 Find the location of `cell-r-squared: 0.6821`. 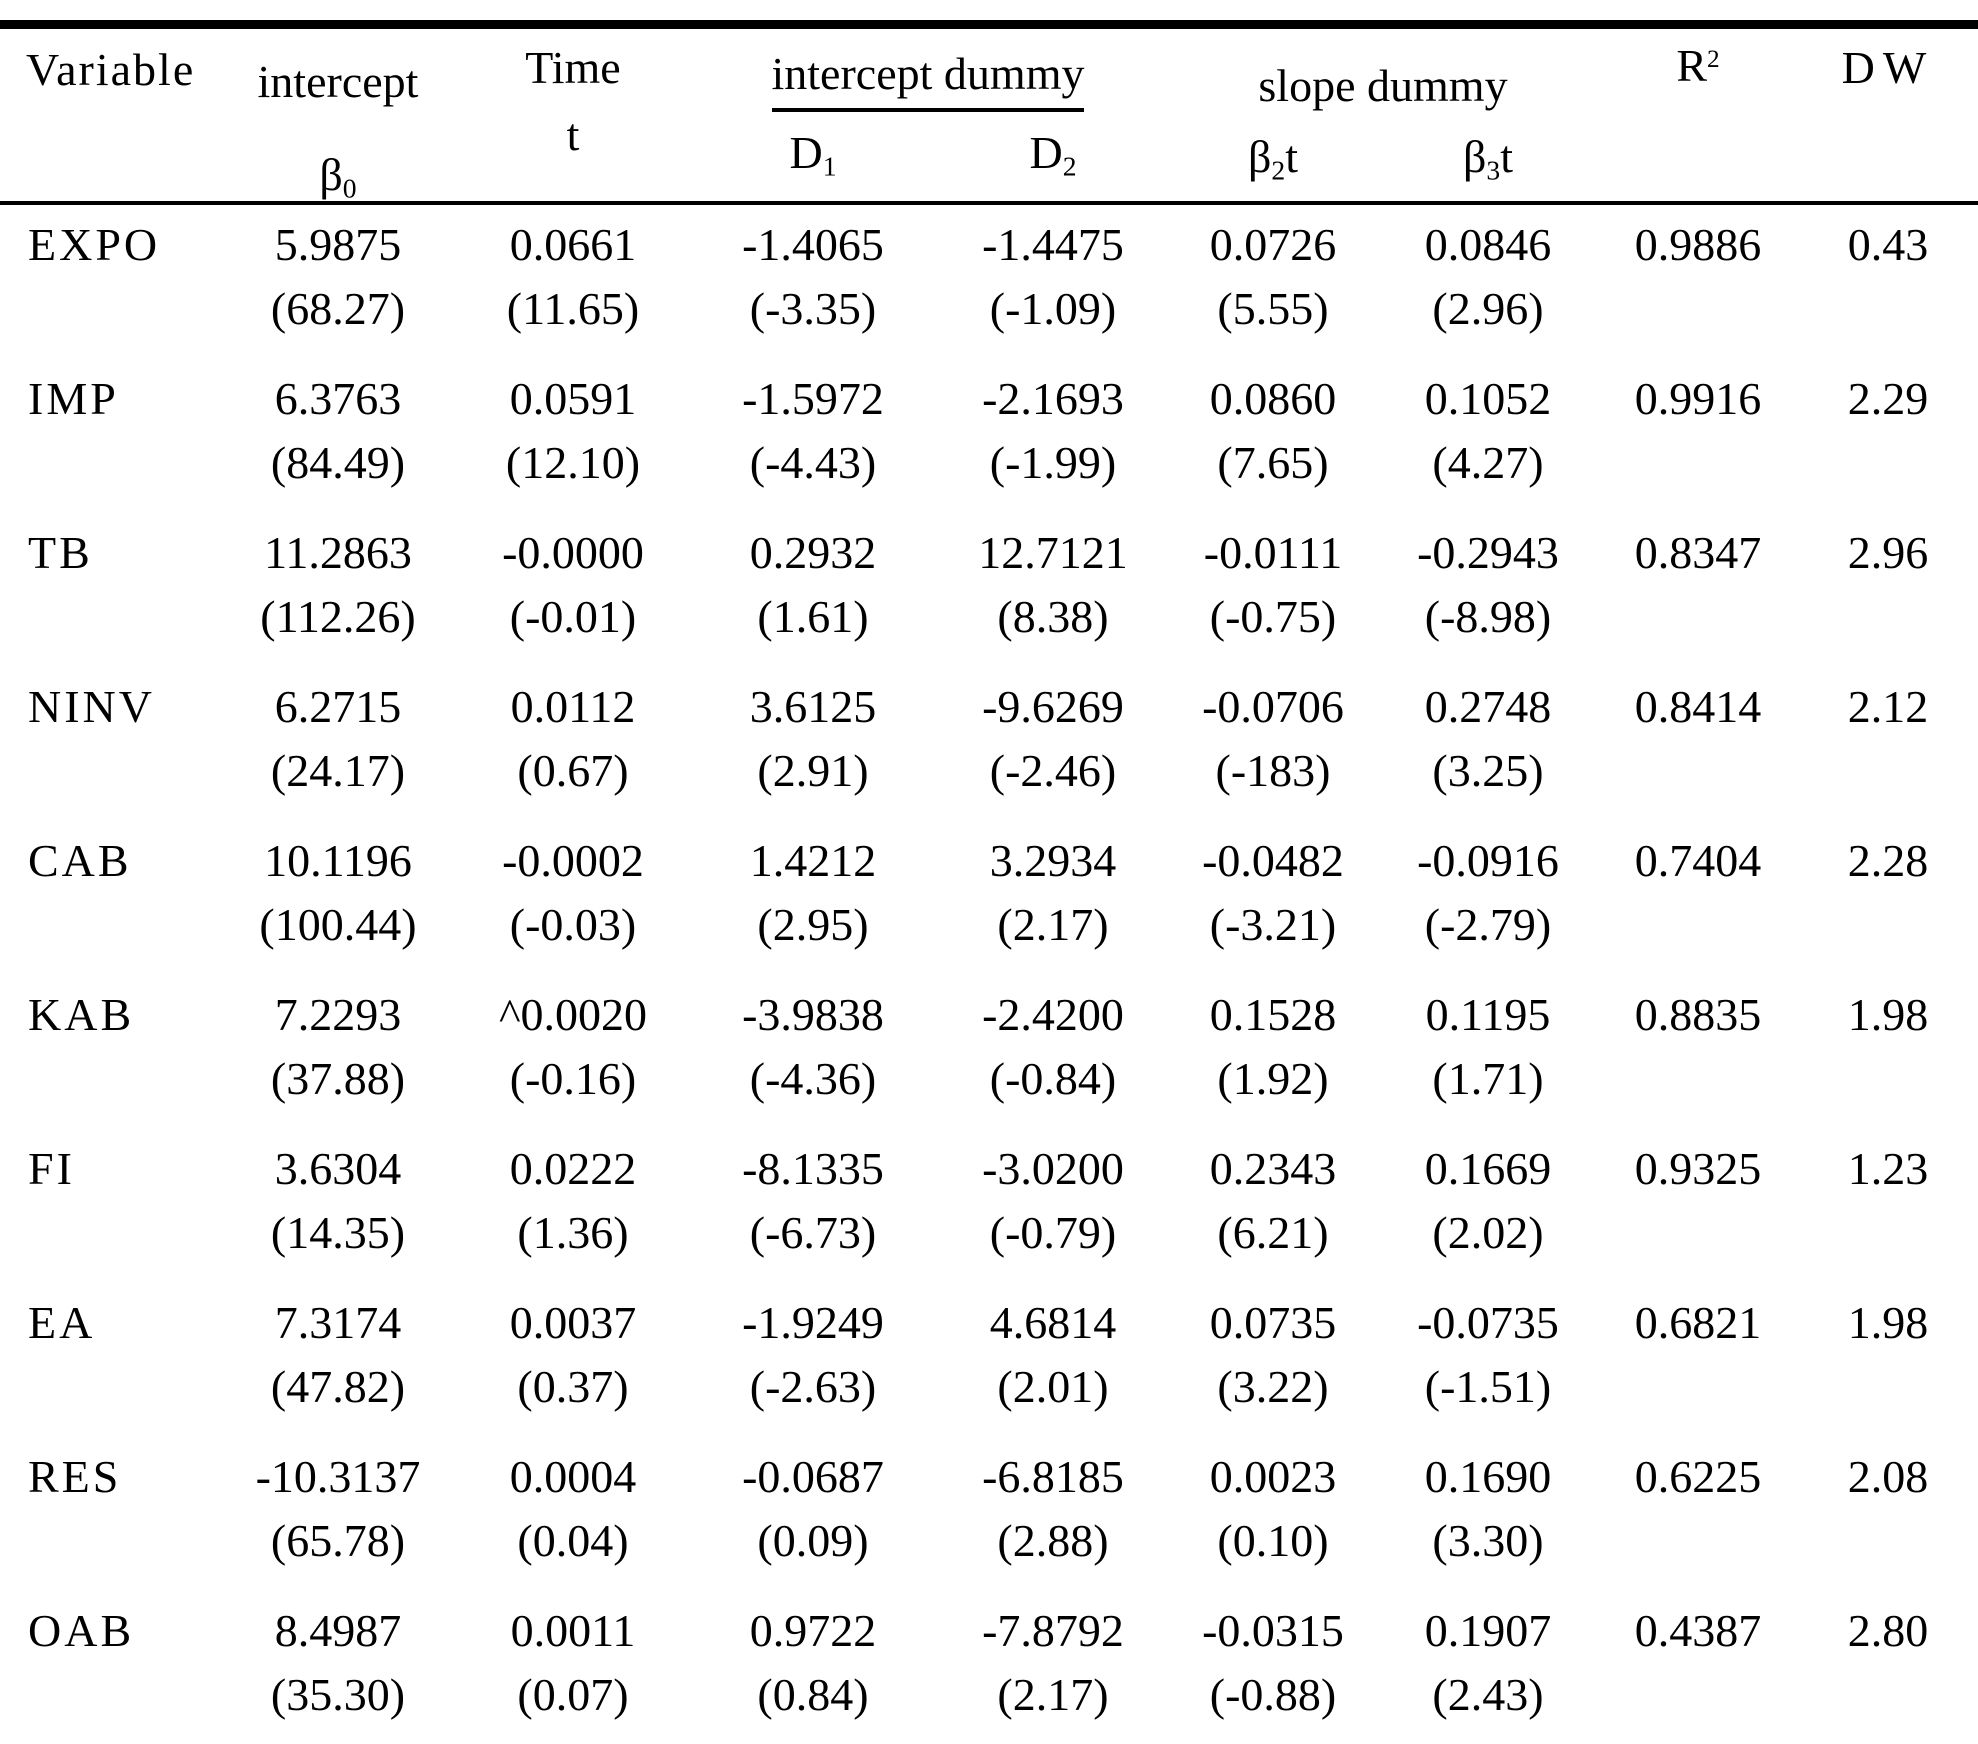

cell-r-squared: 0.6821 is located at coordinates (1698, 1368).